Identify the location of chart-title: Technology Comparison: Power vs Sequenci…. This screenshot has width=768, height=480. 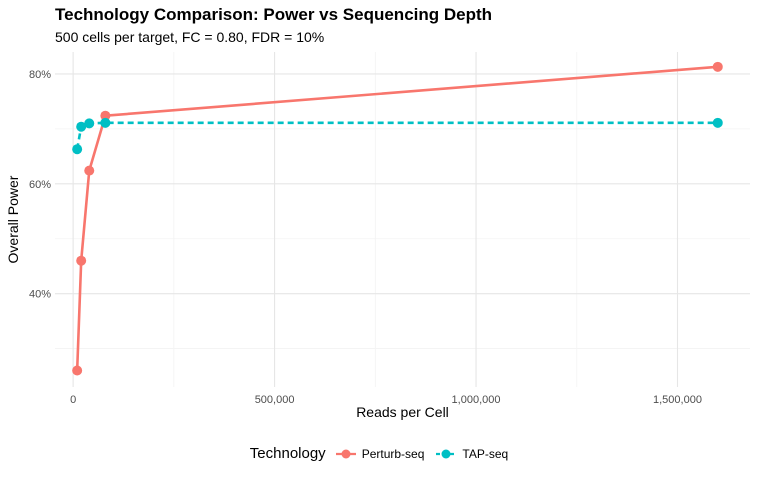
(274, 14).